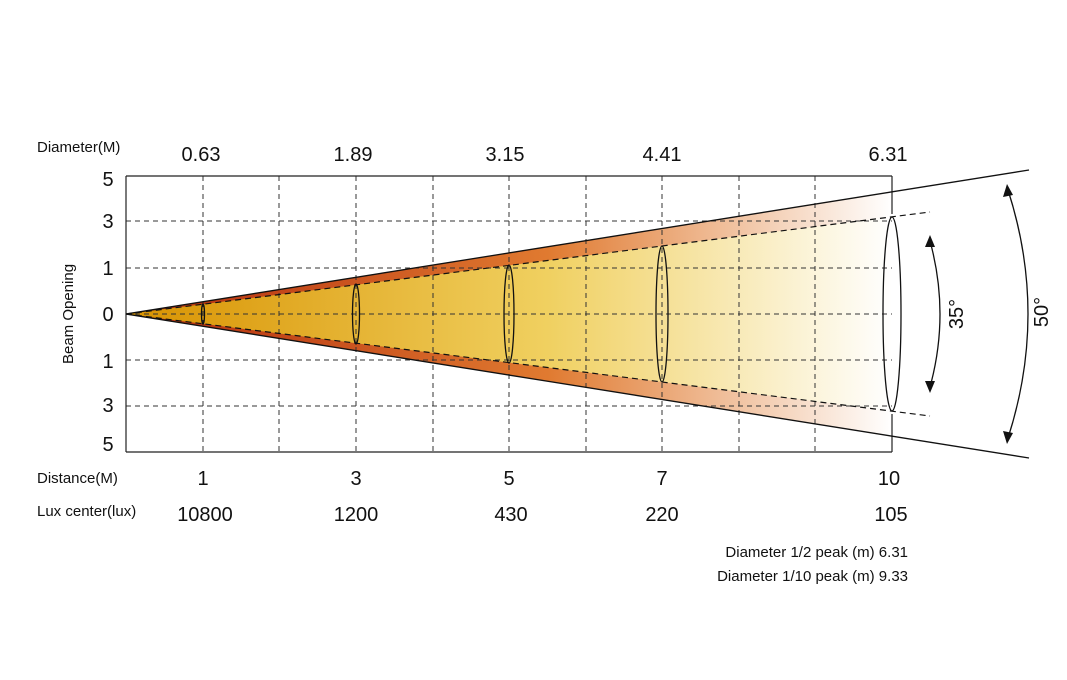  What do you see at coordinates (356, 515) in the screenshot?
I see `lux-value: 1200` at bounding box center [356, 515].